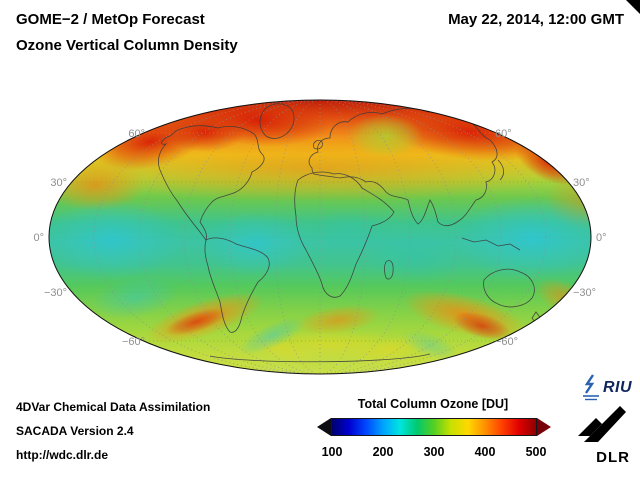 The width and height of the screenshot is (640, 480). What do you see at coordinates (318, 145) in the screenshot?
I see `coast-britain` at bounding box center [318, 145].